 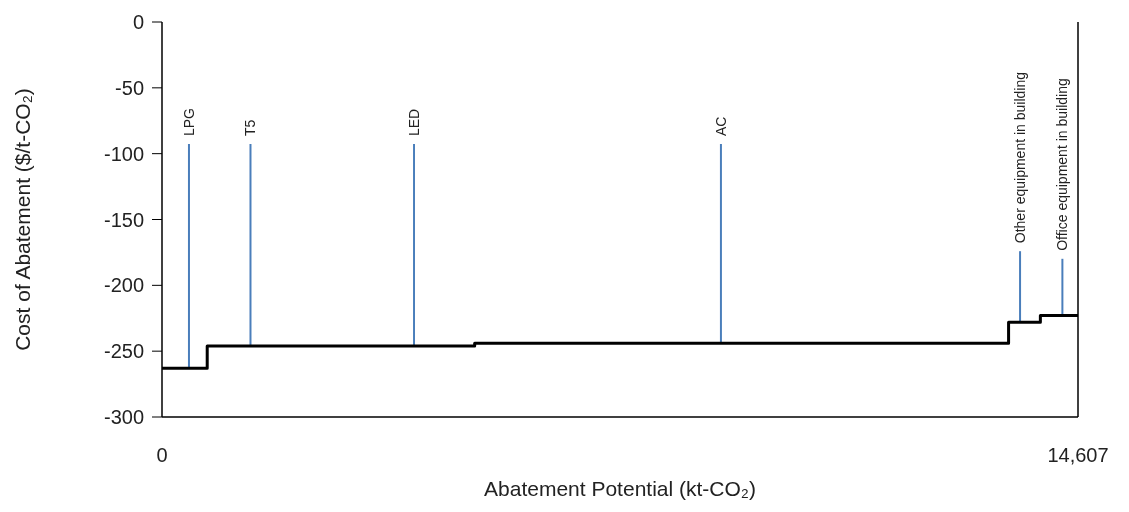 I want to click on annotation: Other equipment in building, so click(x=1020, y=157).